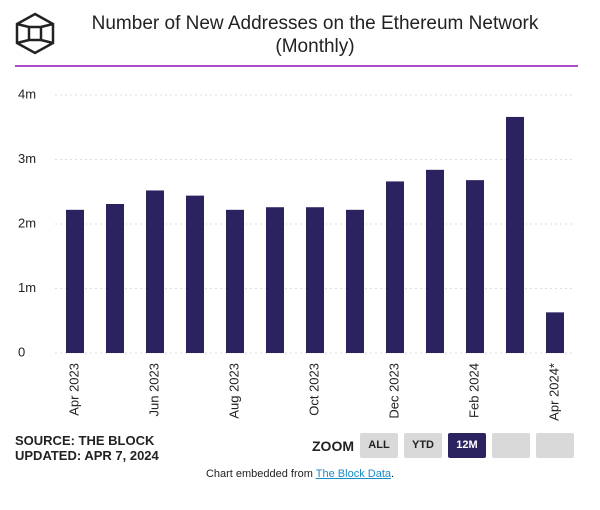 The height and width of the screenshot is (510, 600). I want to click on x-tick-label: Jun 2023, so click(153, 390).